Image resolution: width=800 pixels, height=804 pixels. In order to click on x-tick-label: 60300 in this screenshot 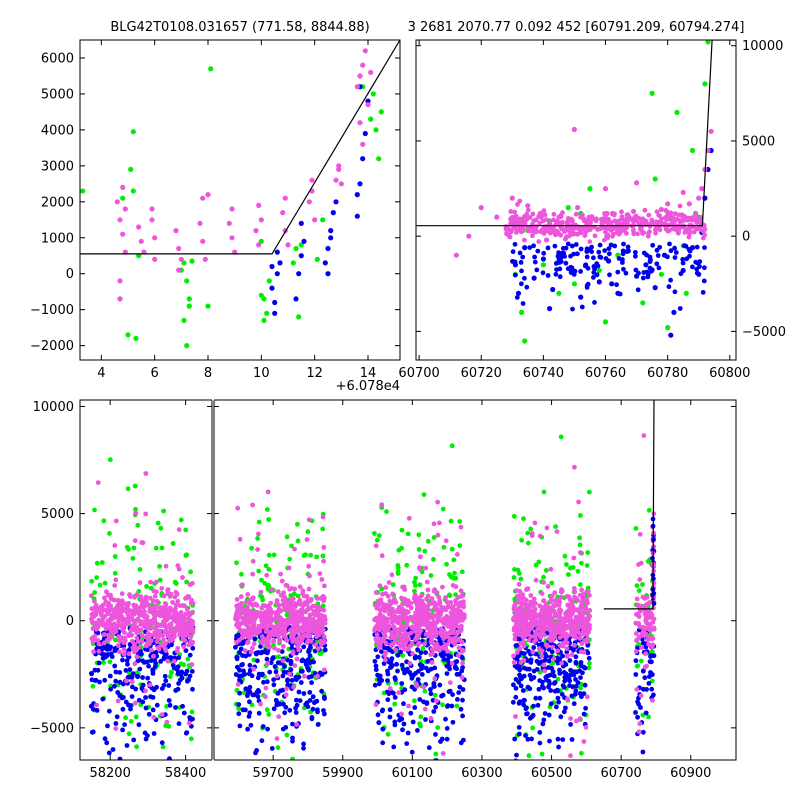, I will do `click(481, 773)`.